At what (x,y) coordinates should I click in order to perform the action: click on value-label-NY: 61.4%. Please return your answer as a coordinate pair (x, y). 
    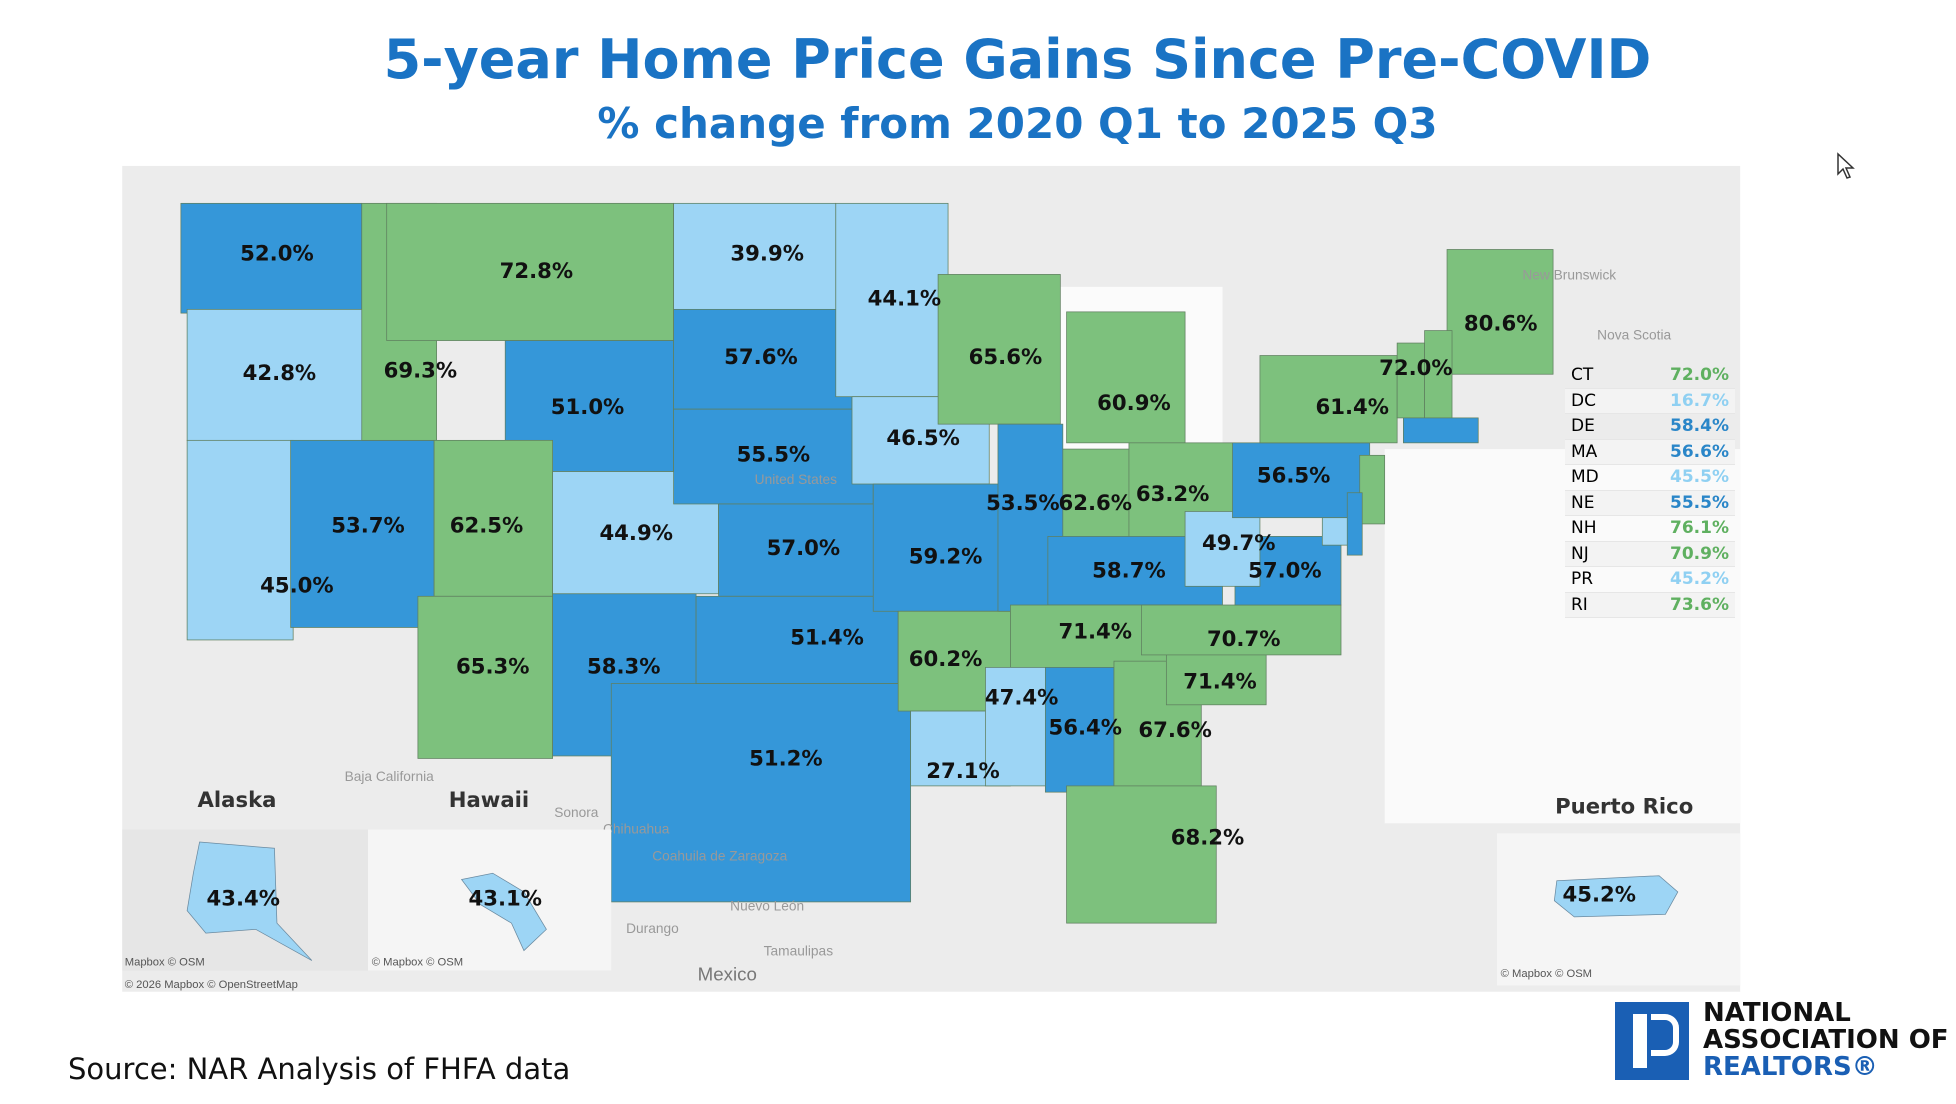
    Looking at the image, I should click on (1352, 406).